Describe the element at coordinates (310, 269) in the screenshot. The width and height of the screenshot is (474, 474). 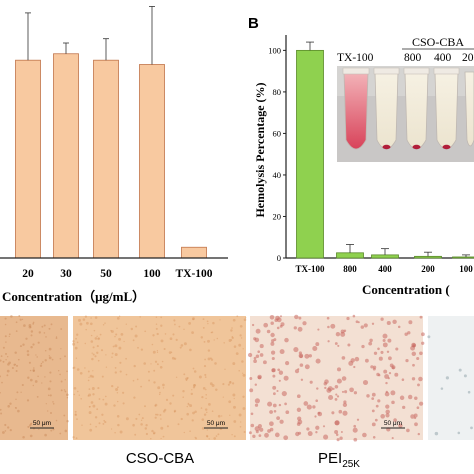
I see `panel-b-xtick-0: TX-100` at that location.